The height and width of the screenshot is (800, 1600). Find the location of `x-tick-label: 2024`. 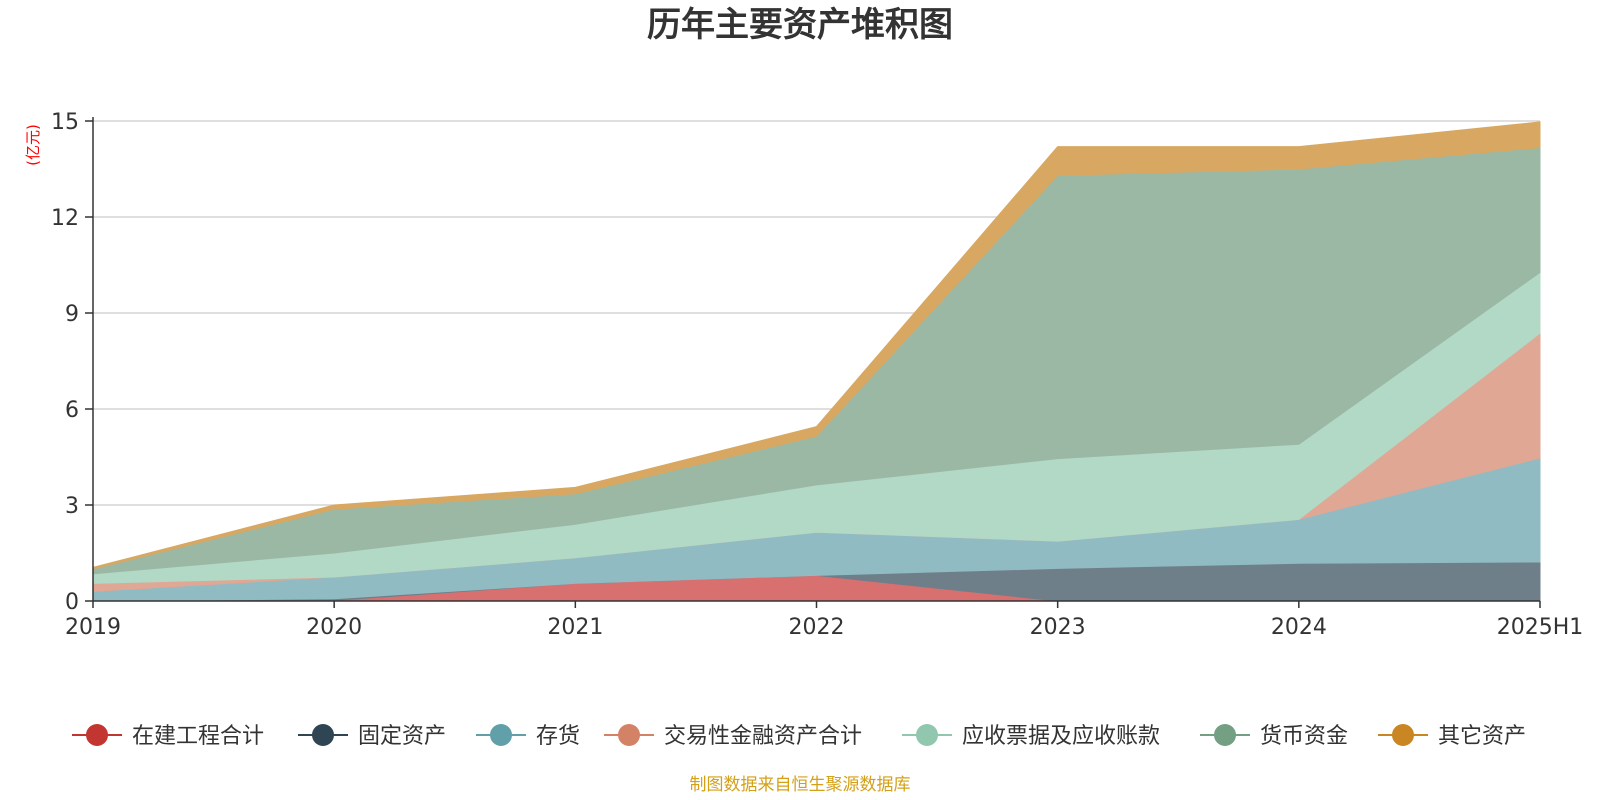

x-tick-label: 2024 is located at coordinates (1299, 627).